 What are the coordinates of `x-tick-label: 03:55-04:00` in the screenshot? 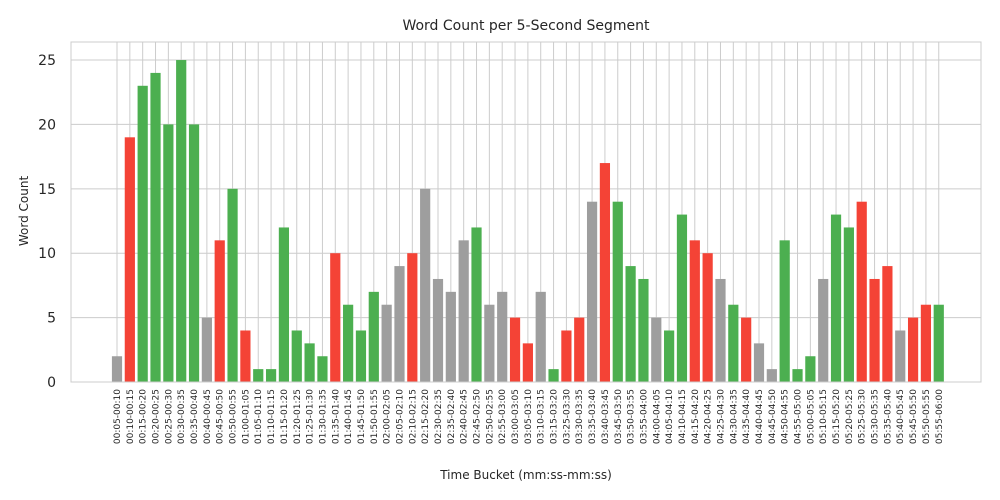 It's located at (644, 416).